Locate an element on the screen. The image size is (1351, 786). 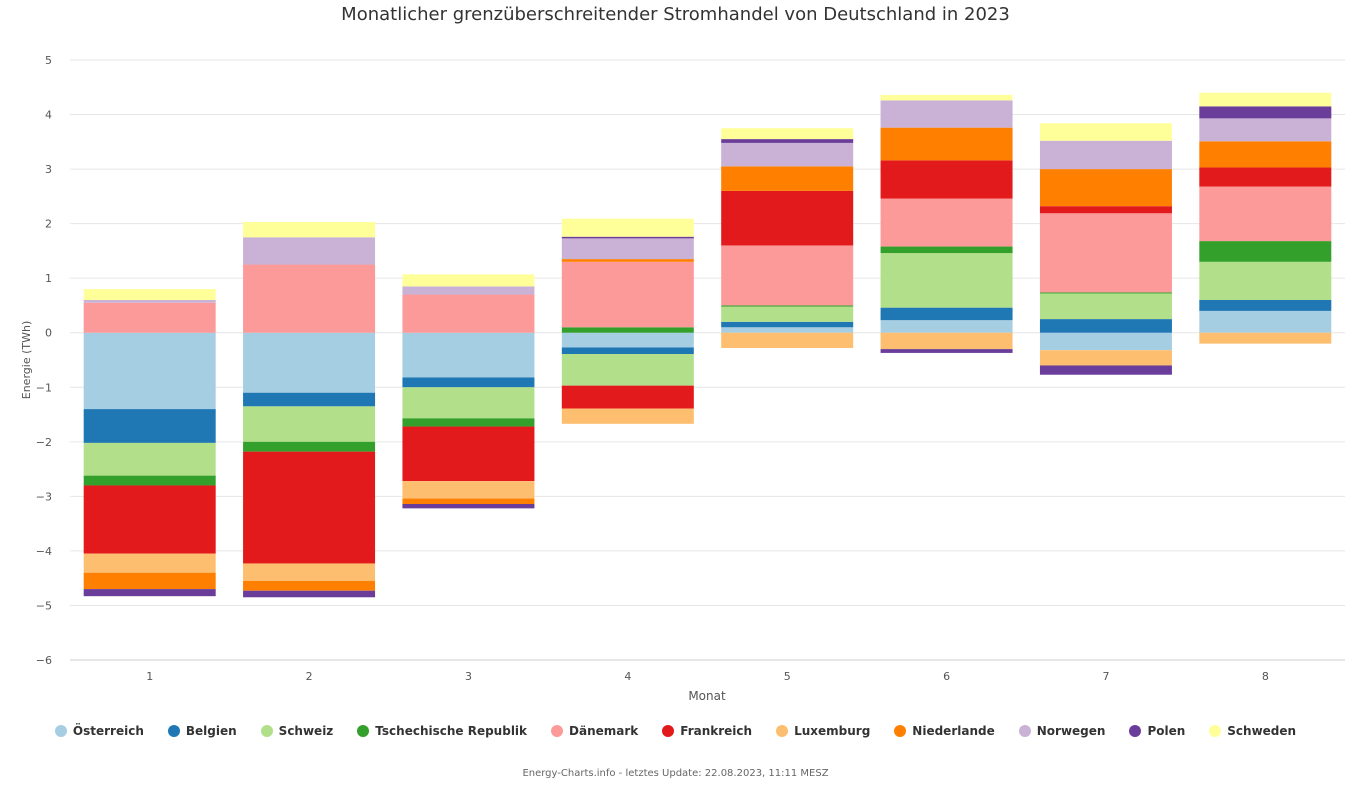
bar-segment: Frankreich: 1 is located at coordinates (787, 218).